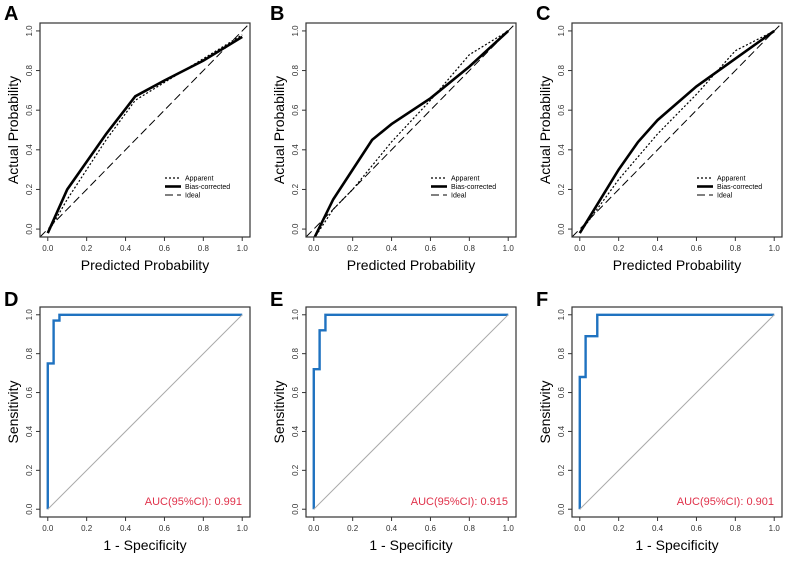 The image size is (798, 563). I want to click on panel-label: F, so click(542, 300).